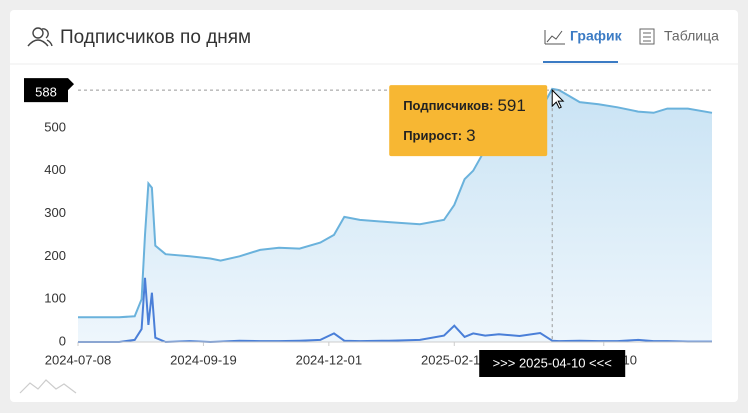 The width and height of the screenshot is (748, 413). I want to click on x-pointer-label: >>> 2025-04-10 <<<, so click(552, 362).